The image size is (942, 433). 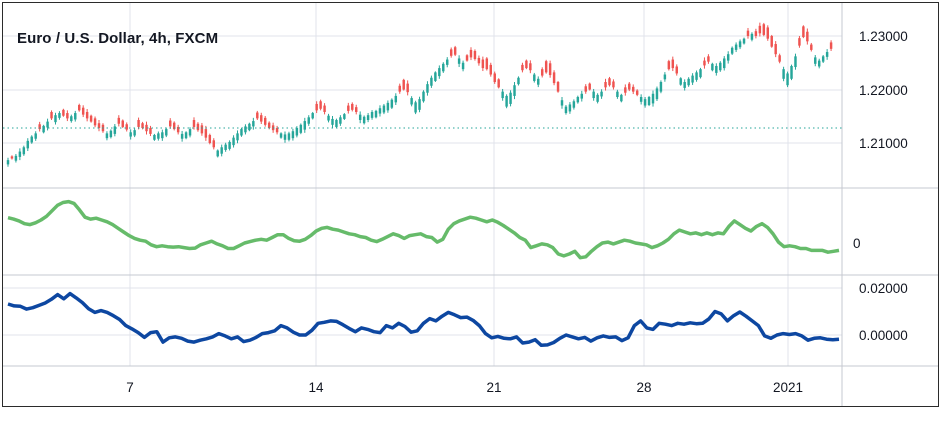 I want to click on oscillator-line, so click(x=423, y=229).